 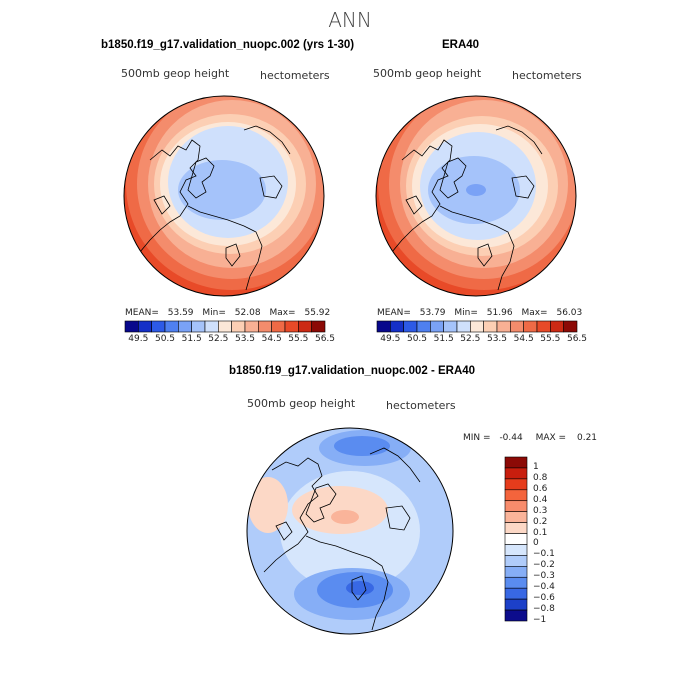 What do you see at coordinates (536, 543) in the screenshot?
I see `diff-colorbar-tick-label: 0` at bounding box center [536, 543].